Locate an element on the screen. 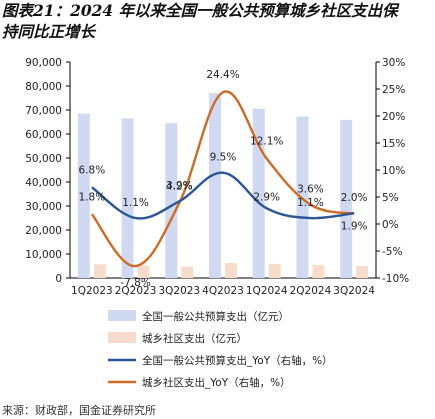 The height and width of the screenshot is (419, 435). left-tick-label: 40,000 is located at coordinates (43, 183).